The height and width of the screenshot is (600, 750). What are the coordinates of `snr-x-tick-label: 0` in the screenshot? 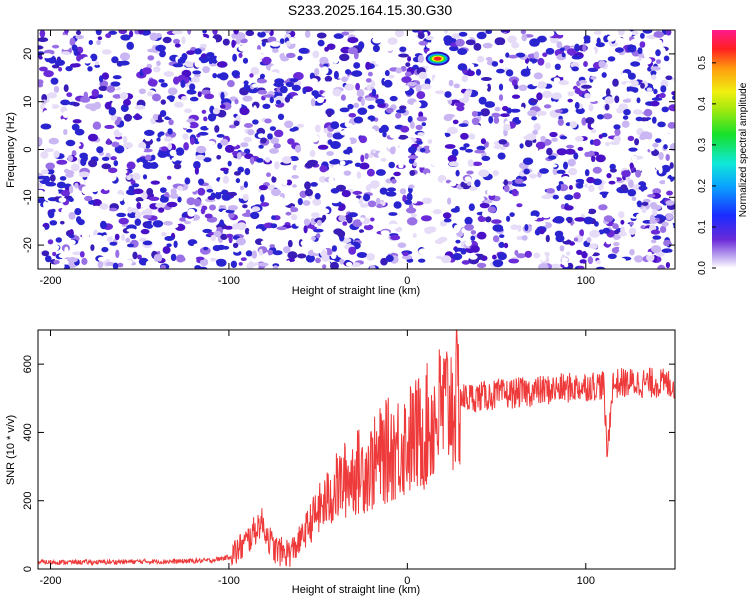 It's located at (407, 581).